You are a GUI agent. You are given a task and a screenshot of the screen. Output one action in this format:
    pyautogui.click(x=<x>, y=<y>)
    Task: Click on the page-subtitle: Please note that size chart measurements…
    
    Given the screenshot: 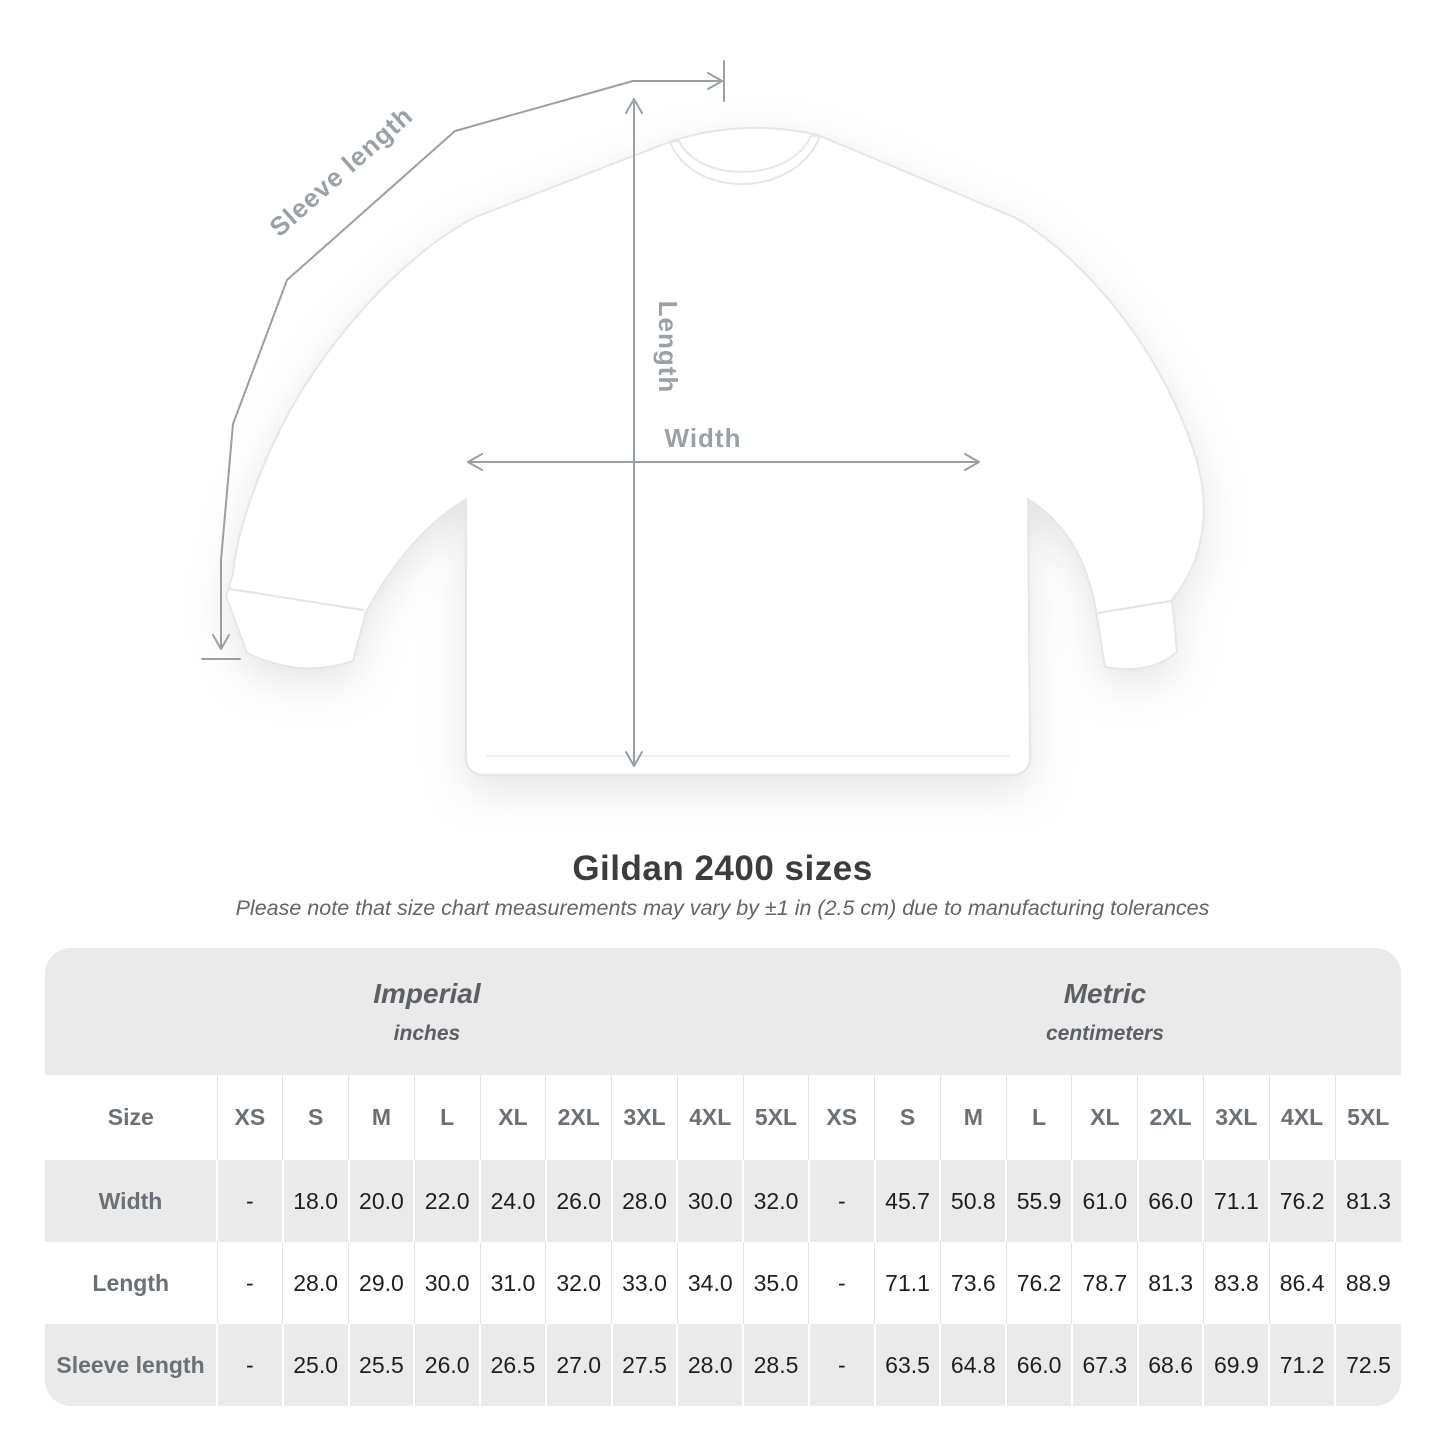 What is the action you would take?
    pyautogui.click(x=722, y=908)
    